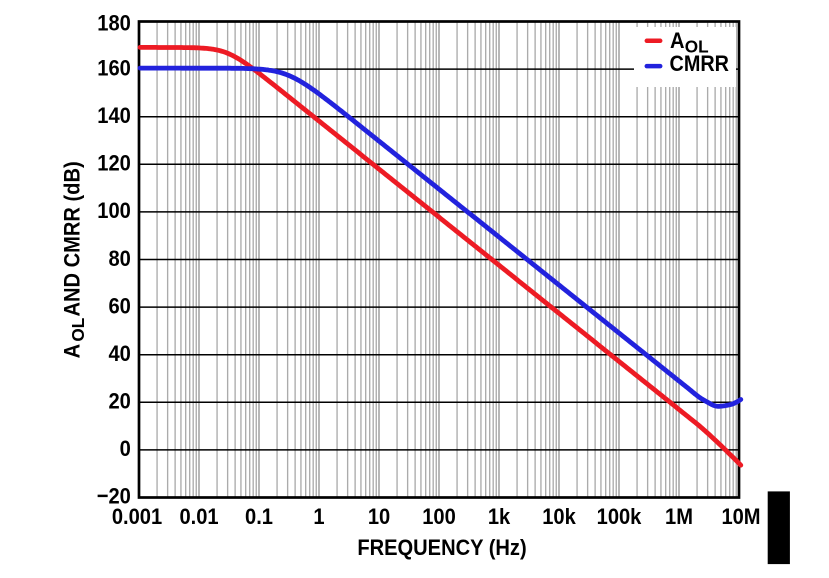 This screenshot has width=829, height=578. I want to click on svg-text: 0.1, so click(259, 516).